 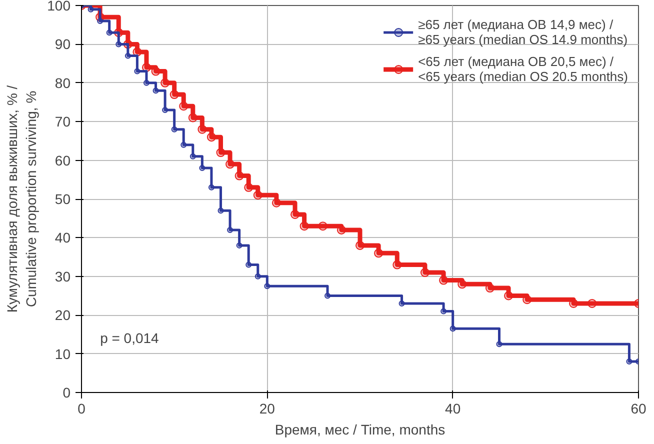 I want to click on y-tick-label: 60, so click(x=62, y=160).